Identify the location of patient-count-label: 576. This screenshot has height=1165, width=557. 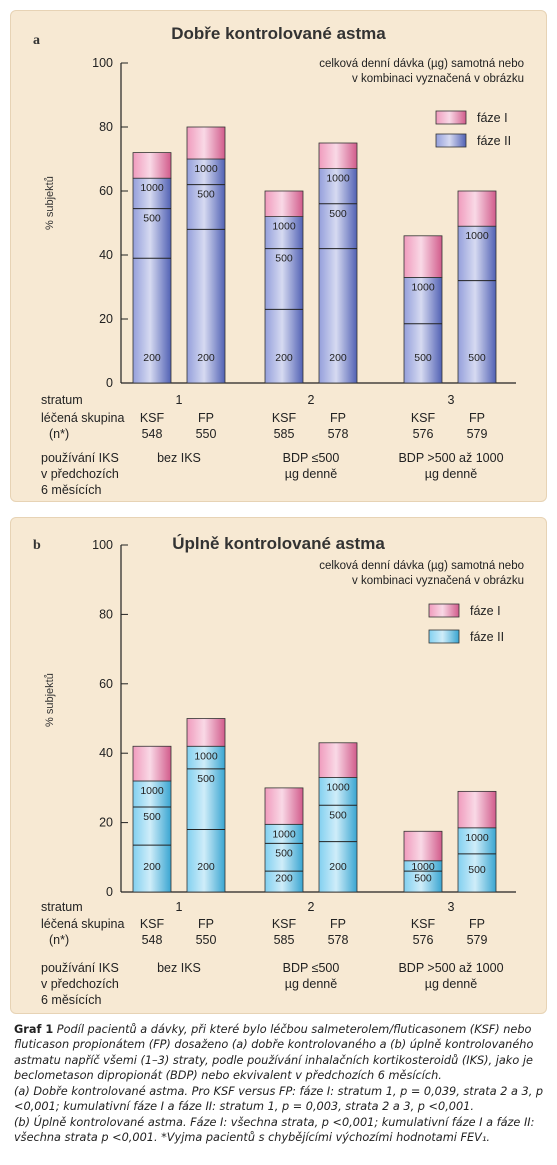
(423, 940).